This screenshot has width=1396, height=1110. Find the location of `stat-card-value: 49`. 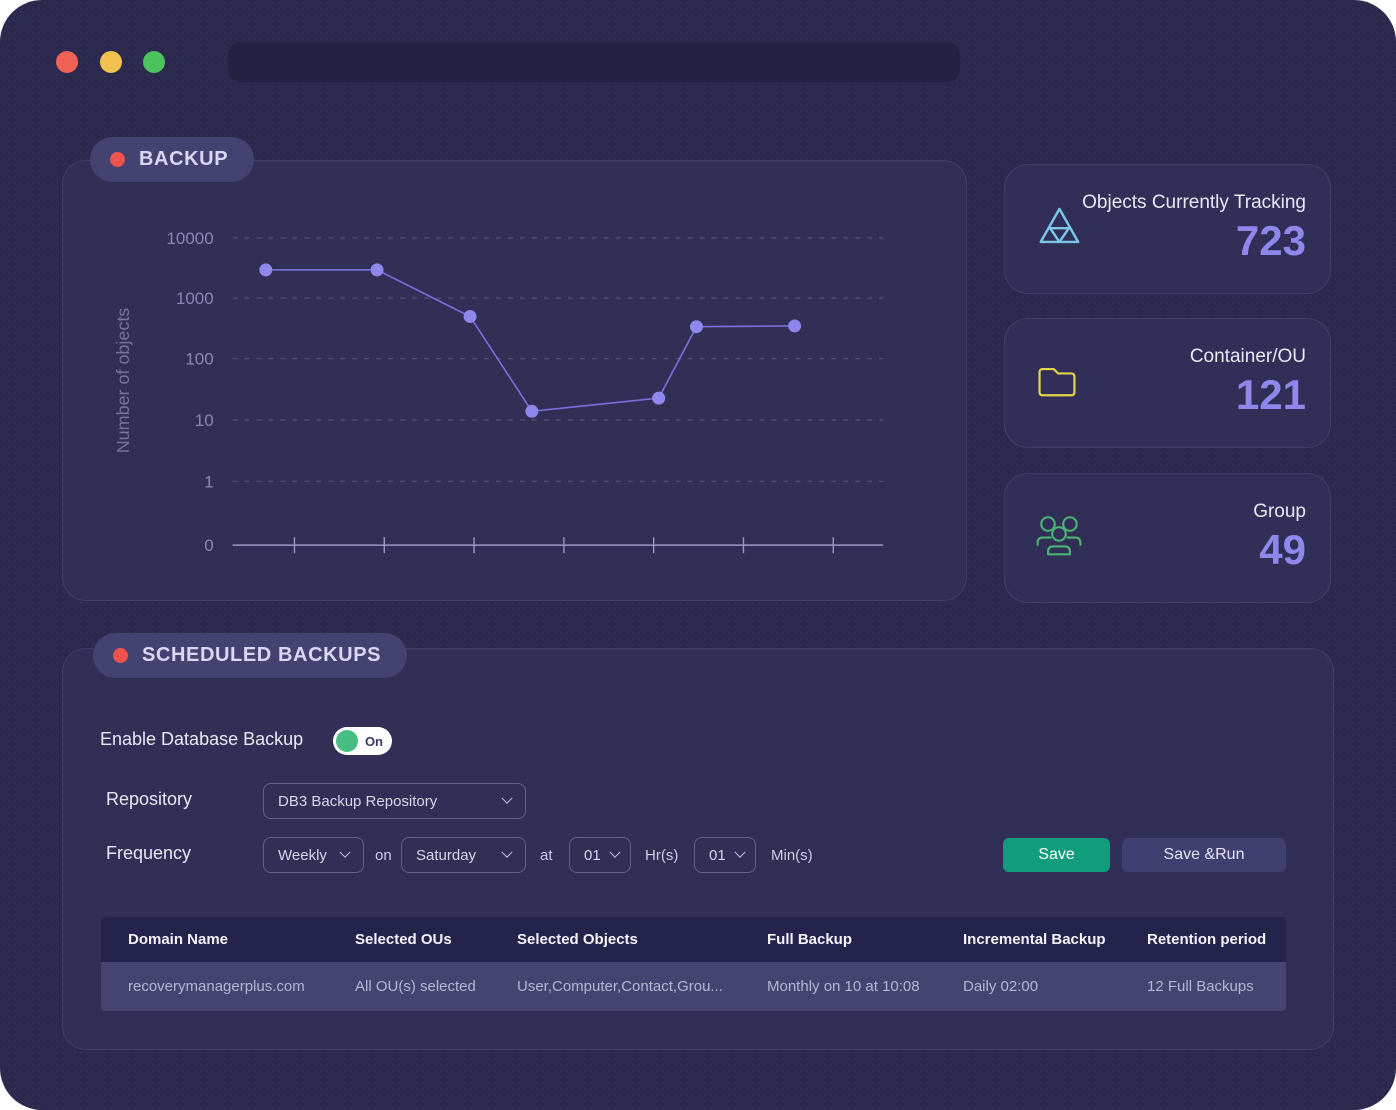

stat-card-value: 49 is located at coordinates (1282, 549).